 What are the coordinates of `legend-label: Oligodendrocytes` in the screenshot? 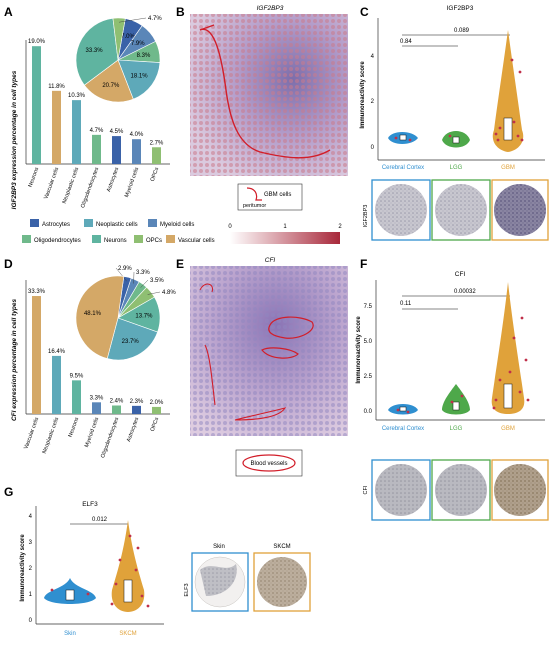 It's located at (57, 241).